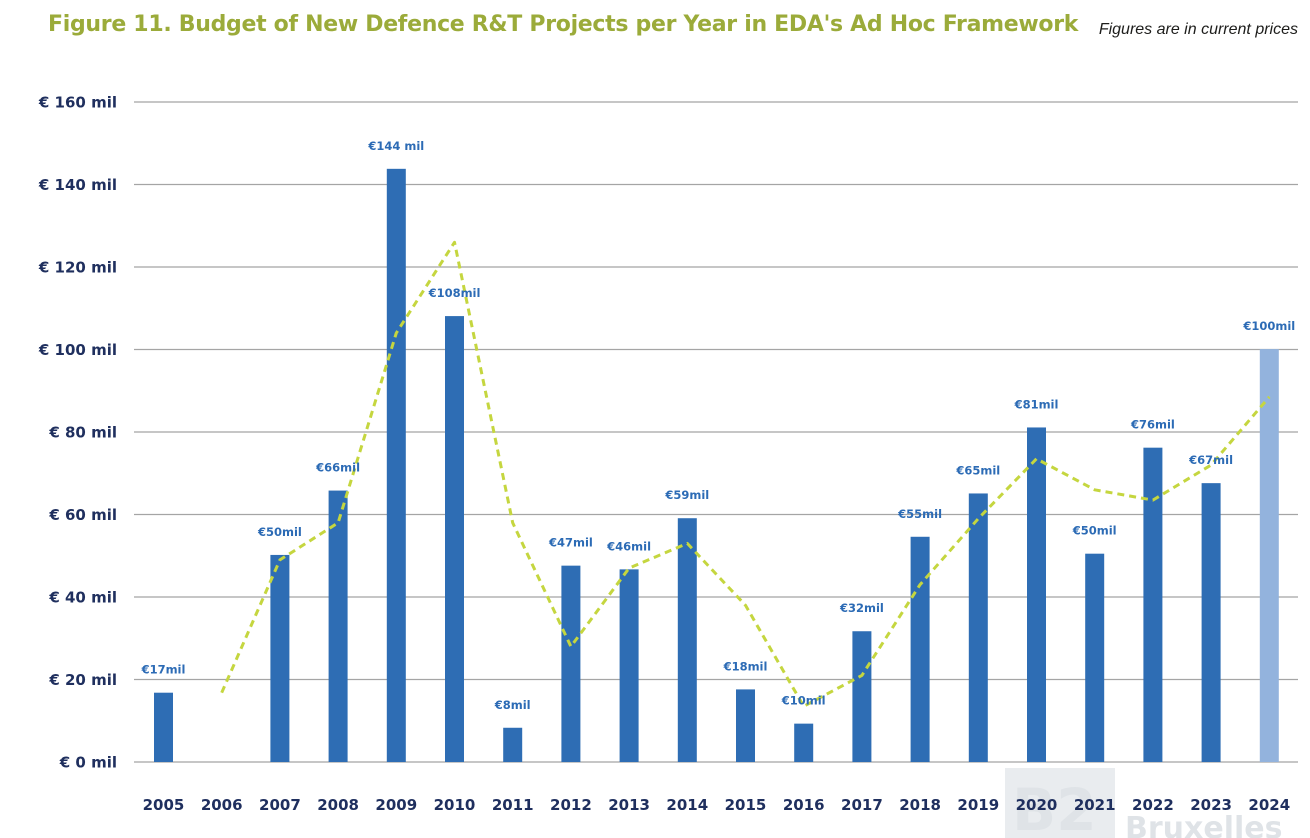 The height and width of the screenshot is (838, 1310). What do you see at coordinates (687, 640) in the screenshot?
I see `bar-2014` at bounding box center [687, 640].